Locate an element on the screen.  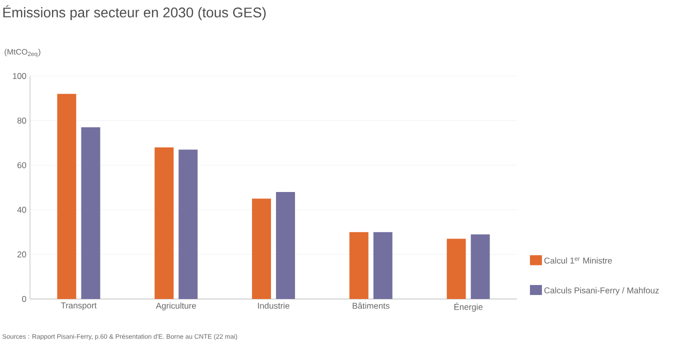
legend-label: Calculs Pisani-Ferry / Mahfouz is located at coordinates (601, 291).